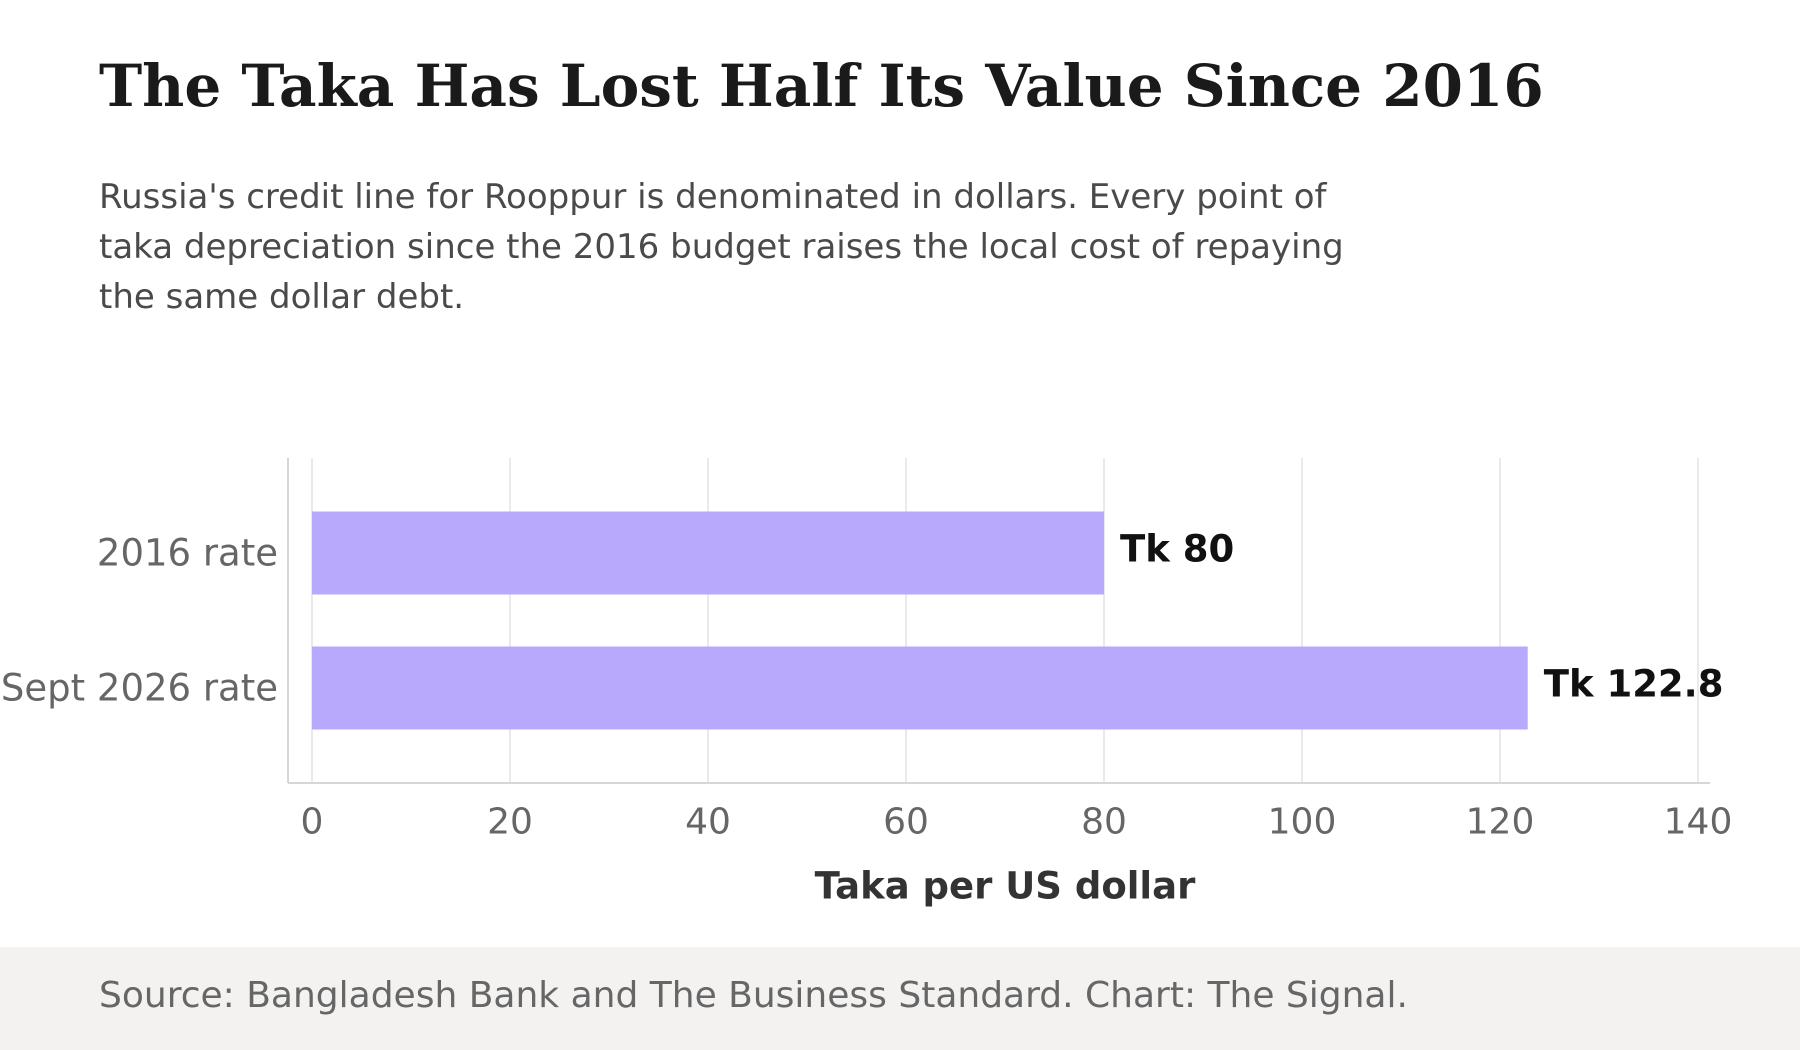  I want to click on x-tick-label: 80, so click(1104, 822).